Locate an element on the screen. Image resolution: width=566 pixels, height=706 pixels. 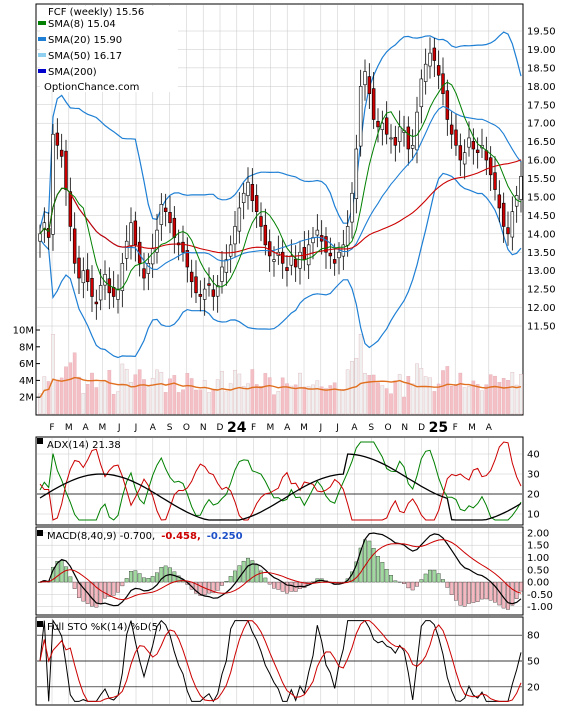
macd-title-signal: -0.458, is located at coordinates (181, 536).